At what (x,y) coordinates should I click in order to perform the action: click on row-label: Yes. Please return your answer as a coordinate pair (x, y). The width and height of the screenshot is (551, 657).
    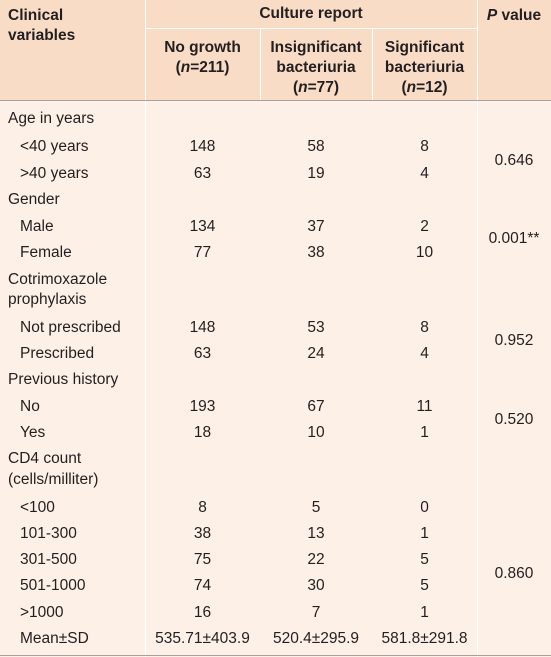
    Looking at the image, I should click on (33, 432).